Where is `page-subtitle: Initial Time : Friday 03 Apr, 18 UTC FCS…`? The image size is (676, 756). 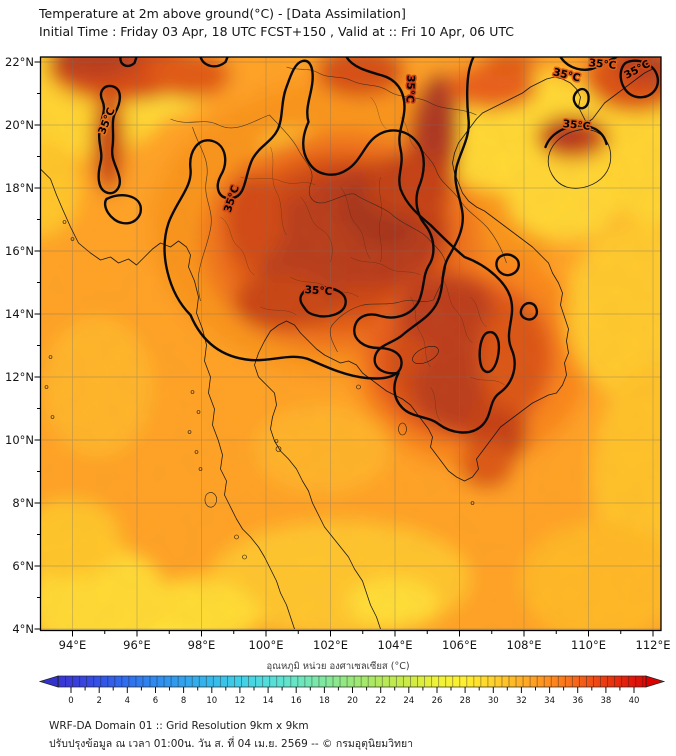
page-subtitle: Initial Time : Friday 03 Apr, 18 UTC FCS… is located at coordinates (276, 31).